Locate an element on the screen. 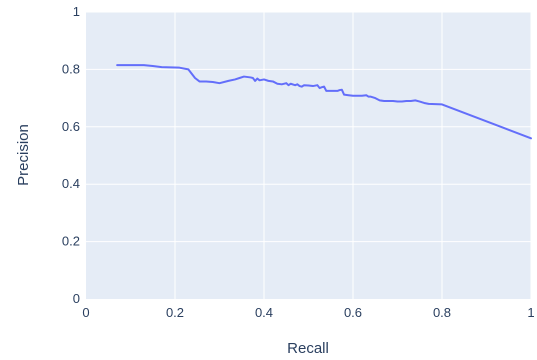 The image size is (537, 360). y-tick-labels: 0 0.2 0.4 0.6 0.8 1 is located at coordinates (71, 155).